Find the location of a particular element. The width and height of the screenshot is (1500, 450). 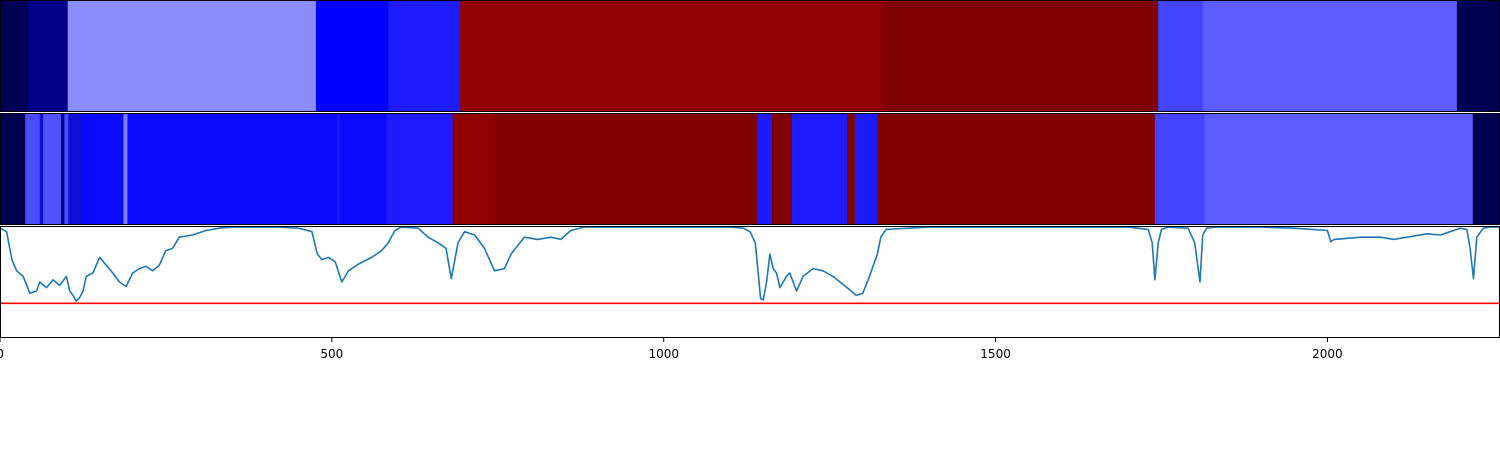

x-tick-label: 2000 is located at coordinates (1327, 354).